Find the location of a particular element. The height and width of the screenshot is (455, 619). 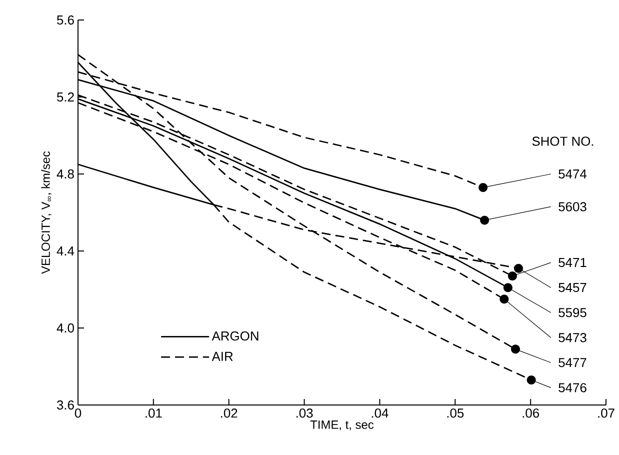

annotation: 5477 is located at coordinates (572, 363).